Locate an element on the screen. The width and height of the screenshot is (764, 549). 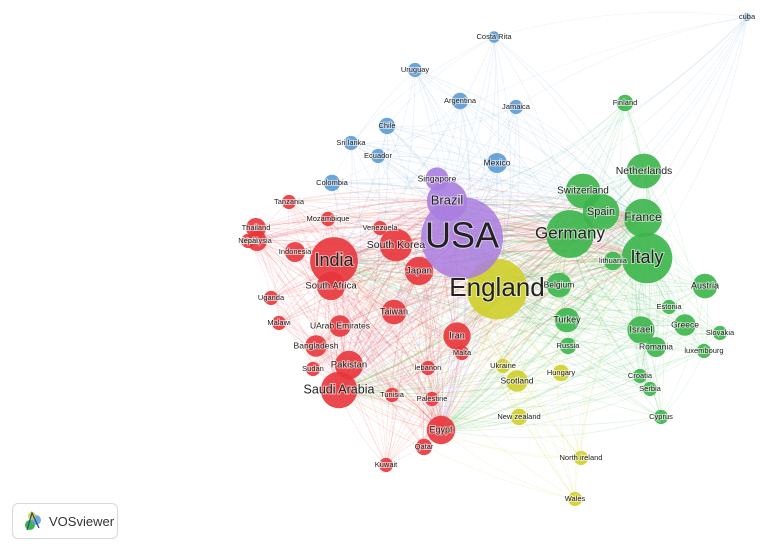
node-argentina is located at coordinates (460, 101).